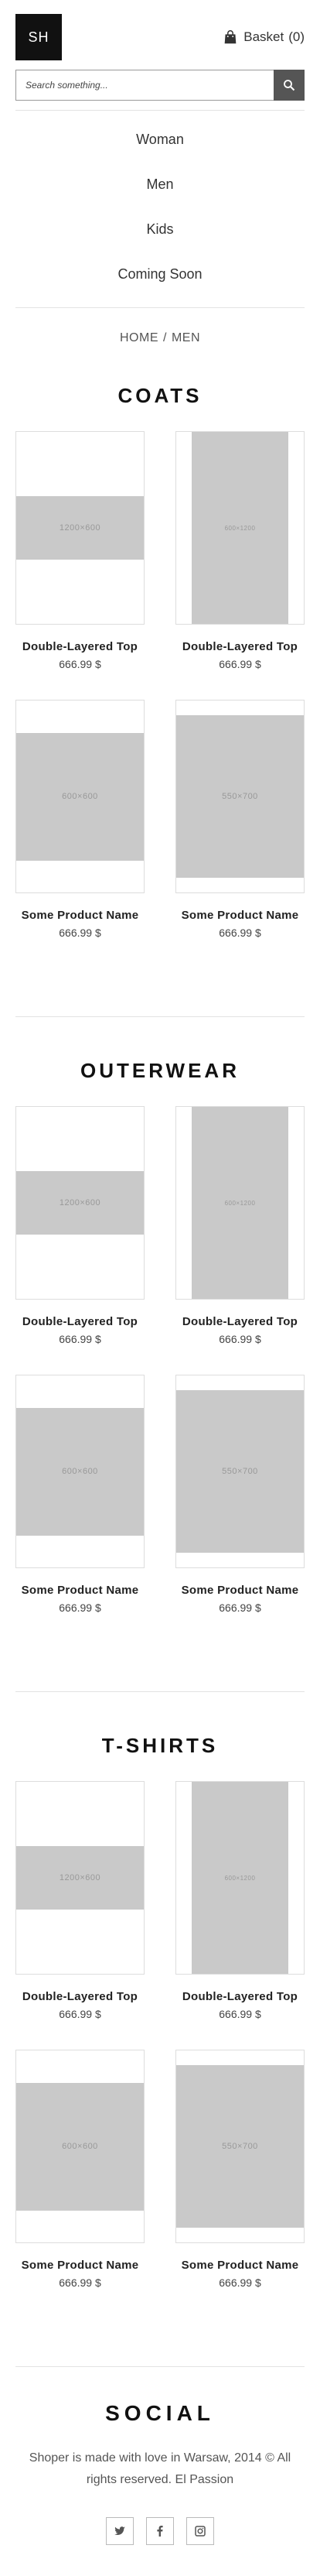 This screenshot has height=2576, width=320. I want to click on nav-item-woman: Woman, so click(160, 139).